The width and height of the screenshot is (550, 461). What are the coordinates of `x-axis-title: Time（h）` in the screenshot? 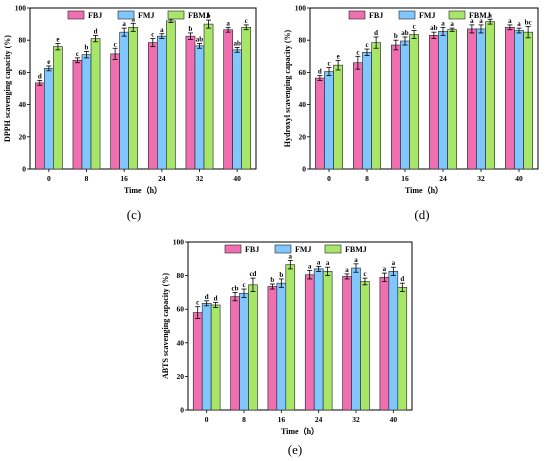 It's located at (424, 190).